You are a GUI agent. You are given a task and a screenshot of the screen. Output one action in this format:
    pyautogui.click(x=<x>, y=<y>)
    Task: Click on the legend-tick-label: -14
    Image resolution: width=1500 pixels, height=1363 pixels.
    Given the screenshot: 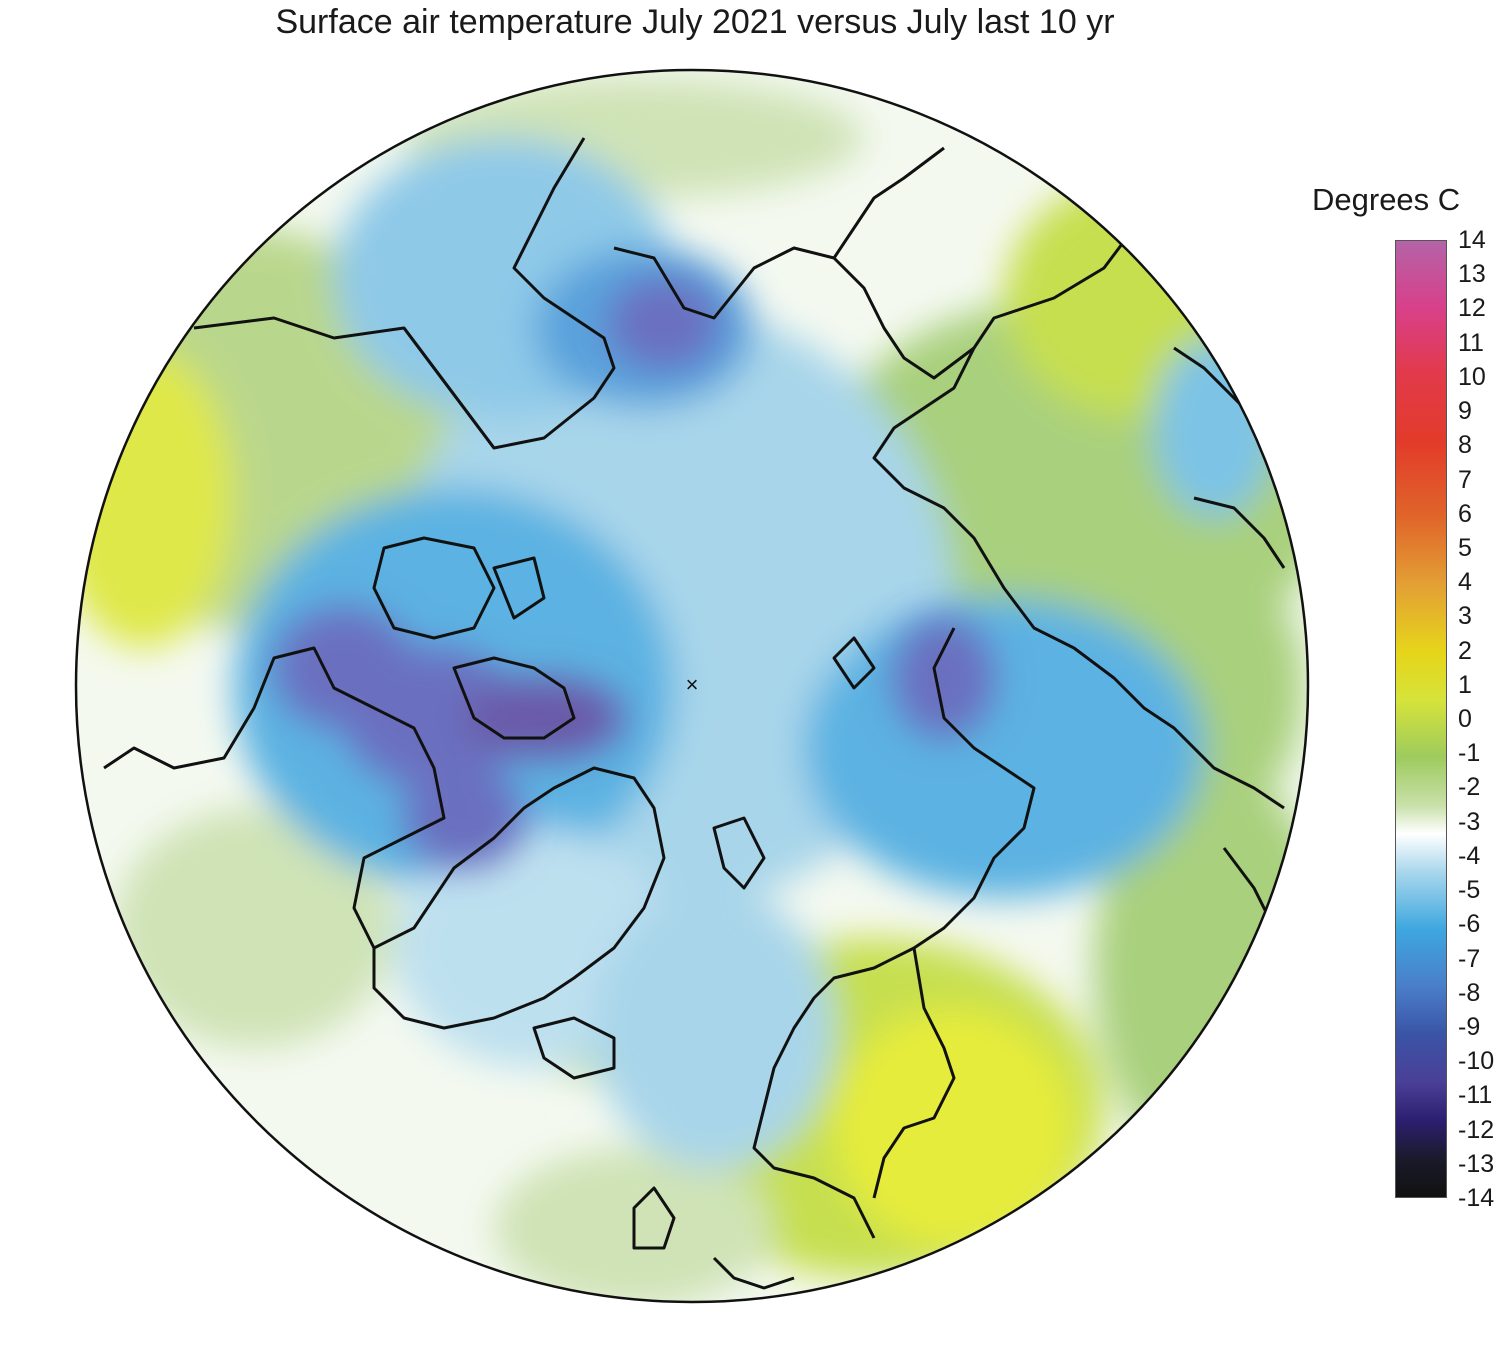 What is the action you would take?
    pyautogui.click(x=1476, y=1198)
    